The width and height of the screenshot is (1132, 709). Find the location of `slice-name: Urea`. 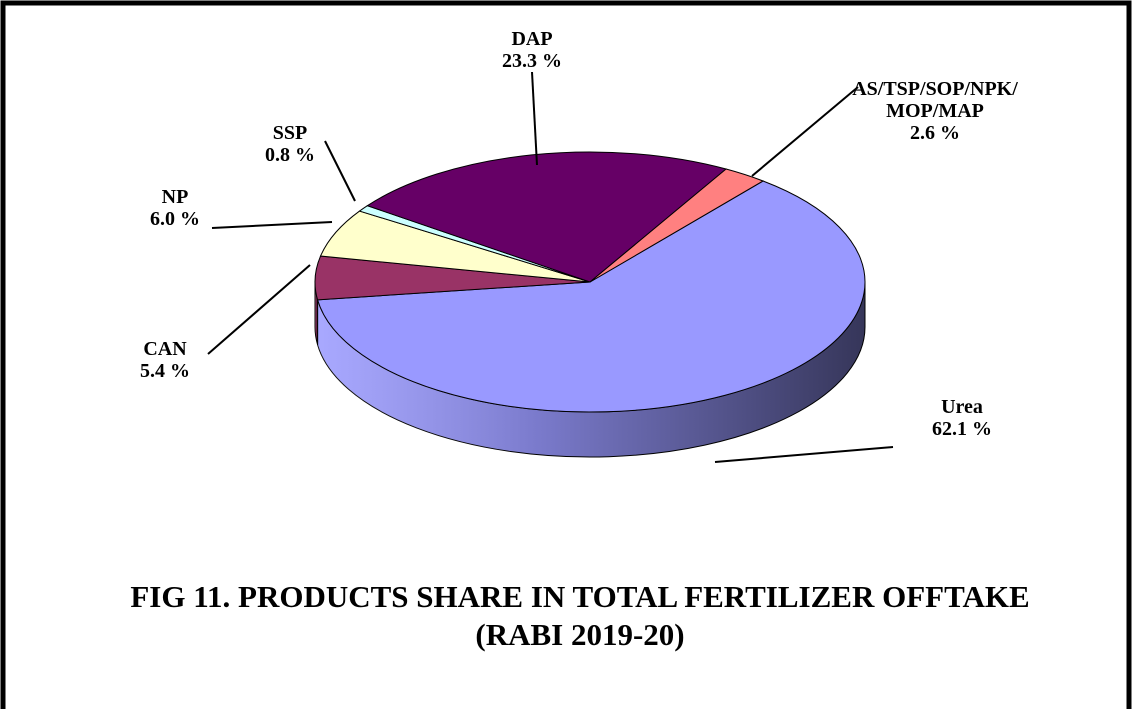

slice-name: Urea is located at coordinates (962, 407).